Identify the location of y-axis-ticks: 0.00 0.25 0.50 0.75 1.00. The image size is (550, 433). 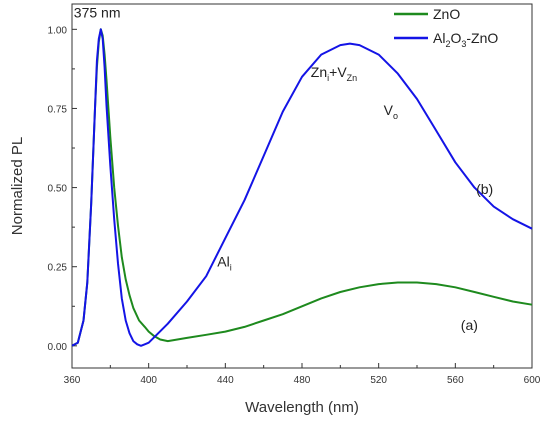
(62, 189).